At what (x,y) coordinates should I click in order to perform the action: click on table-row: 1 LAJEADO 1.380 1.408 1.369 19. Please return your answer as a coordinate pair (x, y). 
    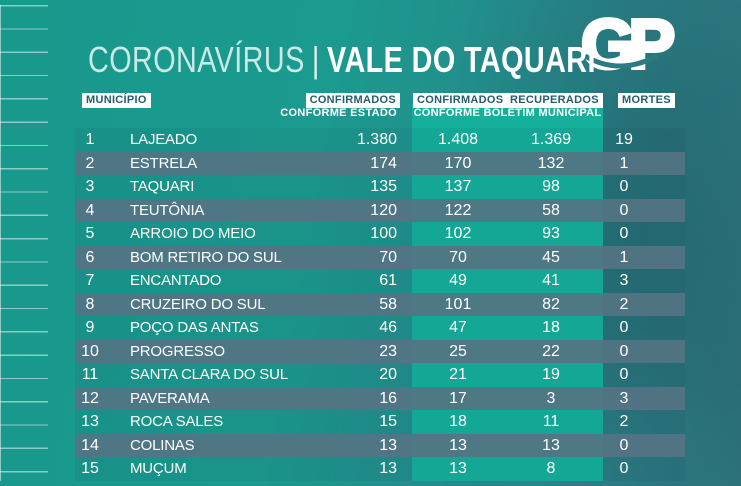
    Looking at the image, I should click on (370, 140).